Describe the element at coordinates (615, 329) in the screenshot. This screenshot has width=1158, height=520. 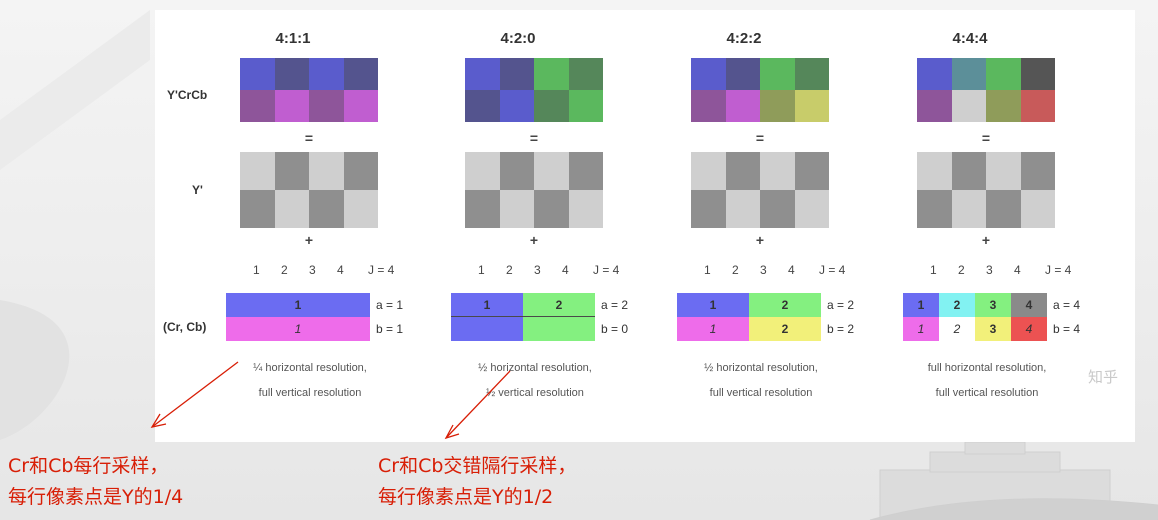
I see `b-label: b = 0` at that location.